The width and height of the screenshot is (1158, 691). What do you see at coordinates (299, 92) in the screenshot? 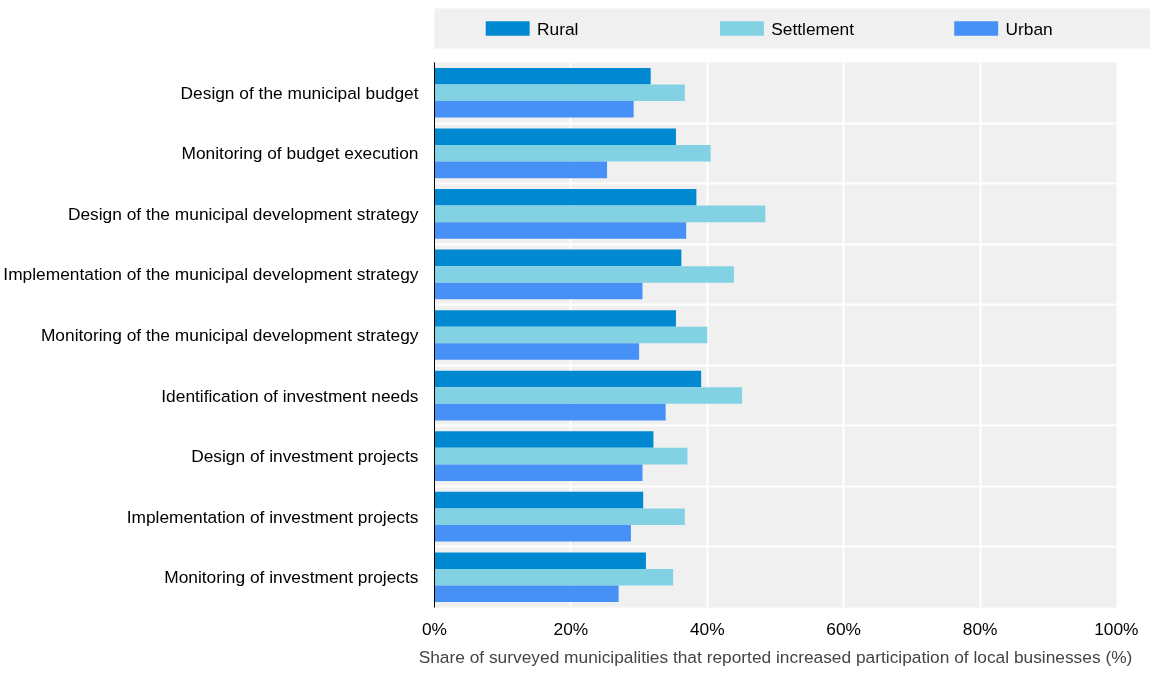
I see `y-tick-label: Design of the municipal budget` at bounding box center [299, 92].